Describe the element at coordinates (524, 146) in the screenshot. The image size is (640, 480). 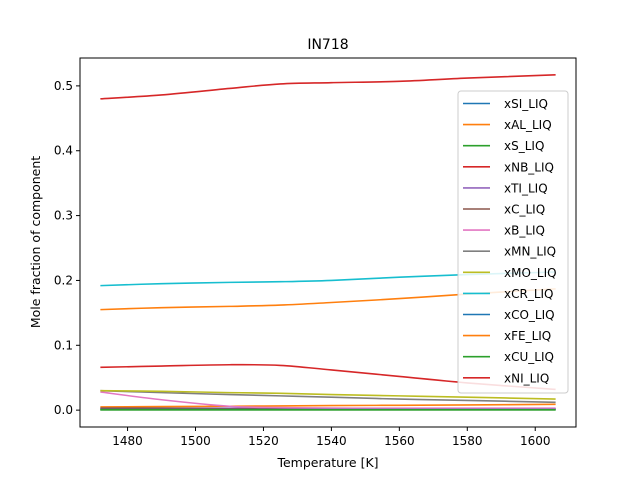
I see `legend-label: xS_LIQ` at that location.